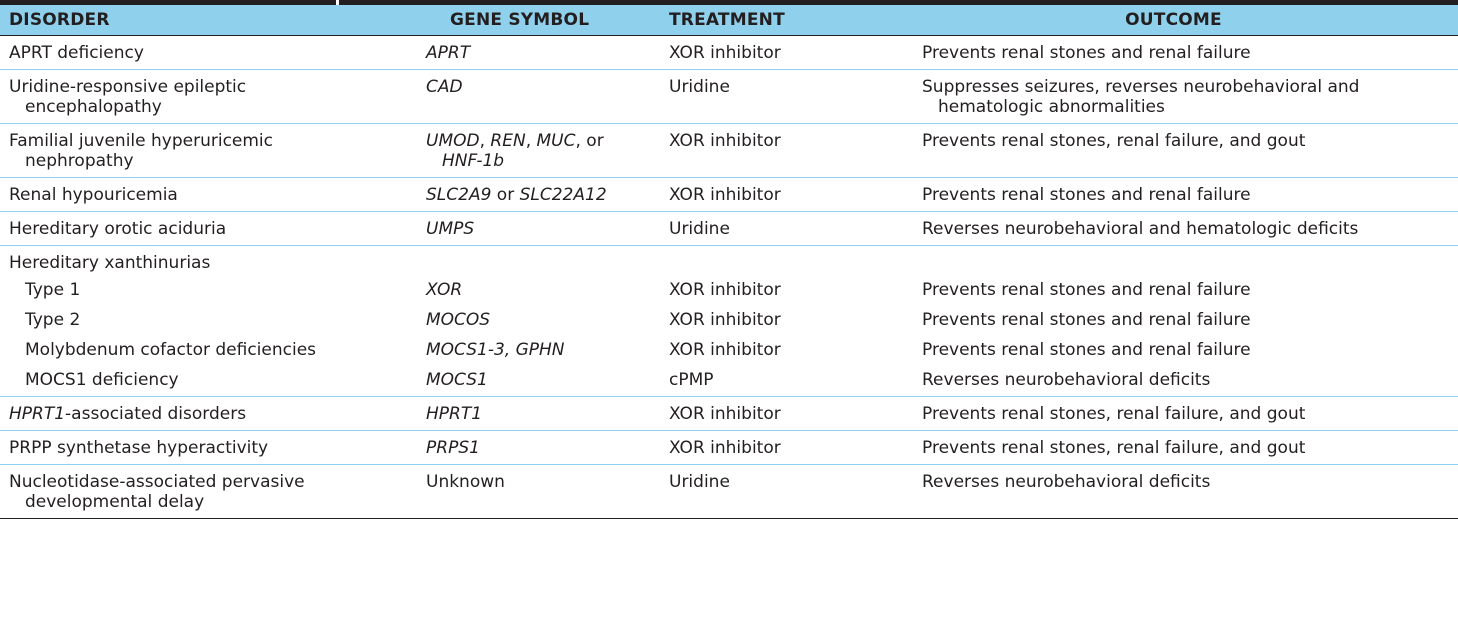 This screenshot has width=1458, height=644. I want to click on outcome-line-continued: hematologic abnormalities, so click(1051, 107).